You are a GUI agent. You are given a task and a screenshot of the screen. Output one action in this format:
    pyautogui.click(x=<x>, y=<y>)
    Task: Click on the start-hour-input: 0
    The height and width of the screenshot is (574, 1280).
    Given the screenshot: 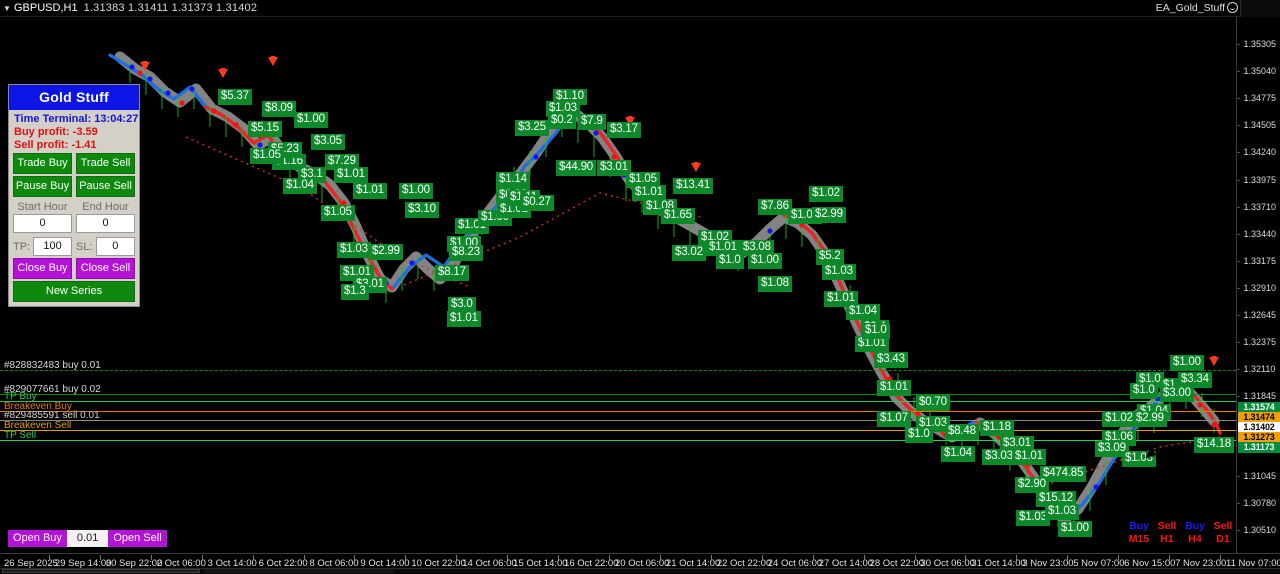 What is the action you would take?
    pyautogui.click(x=42, y=223)
    